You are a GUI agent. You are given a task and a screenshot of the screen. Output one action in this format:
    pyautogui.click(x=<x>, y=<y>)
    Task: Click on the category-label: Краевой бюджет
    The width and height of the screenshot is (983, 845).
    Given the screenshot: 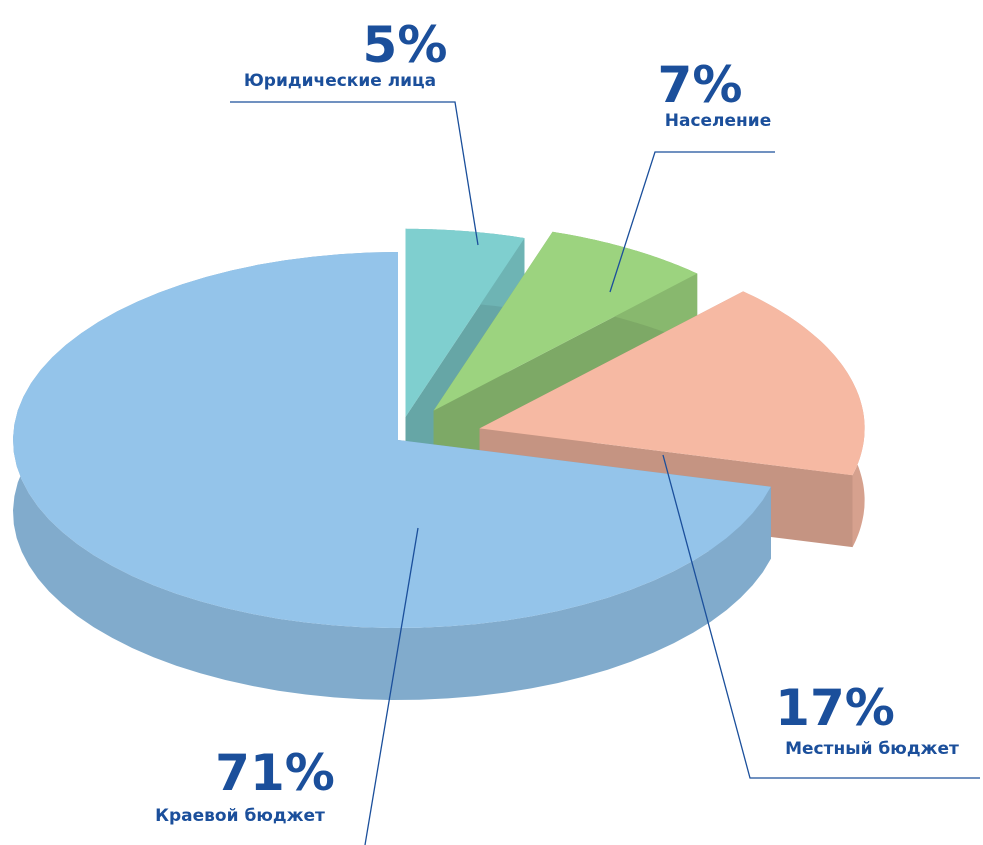 What is the action you would take?
    pyautogui.click(x=240, y=816)
    